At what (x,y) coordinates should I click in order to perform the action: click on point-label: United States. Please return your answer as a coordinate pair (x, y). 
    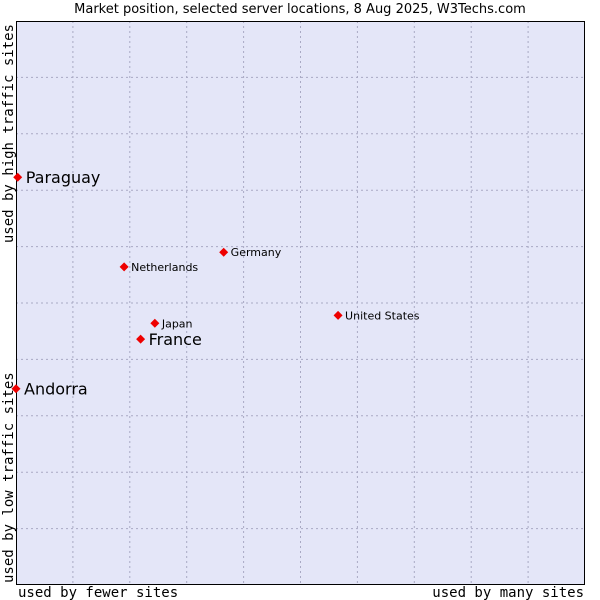
    Looking at the image, I should click on (382, 315).